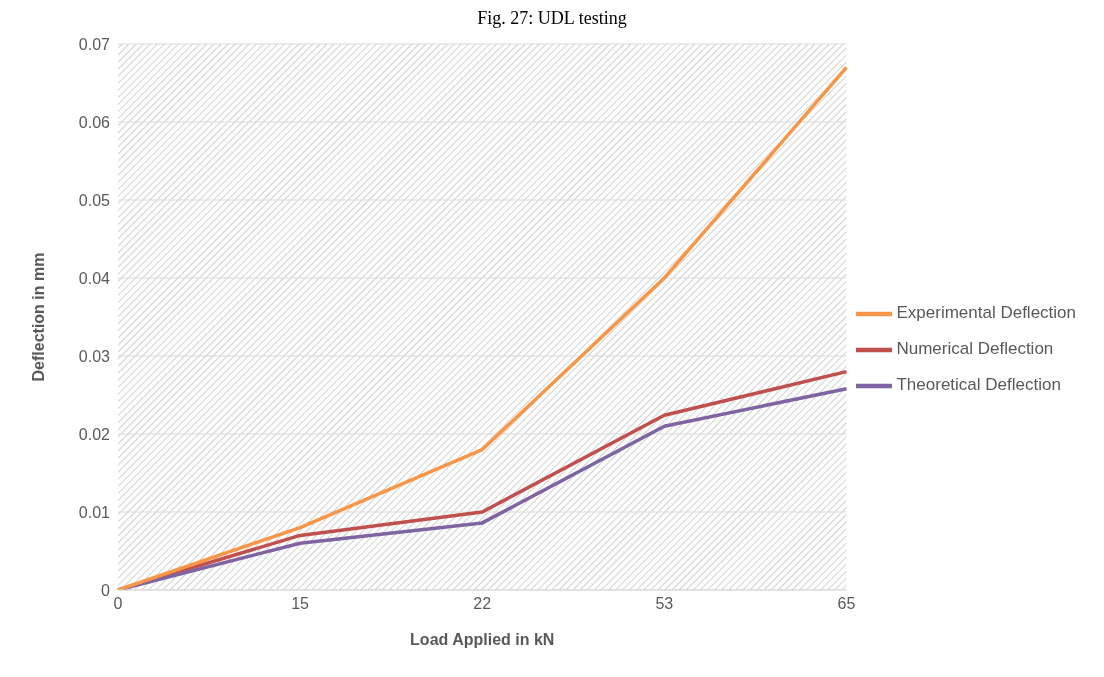  What do you see at coordinates (118, 604) in the screenshot?
I see `x-tick-label: 0` at bounding box center [118, 604].